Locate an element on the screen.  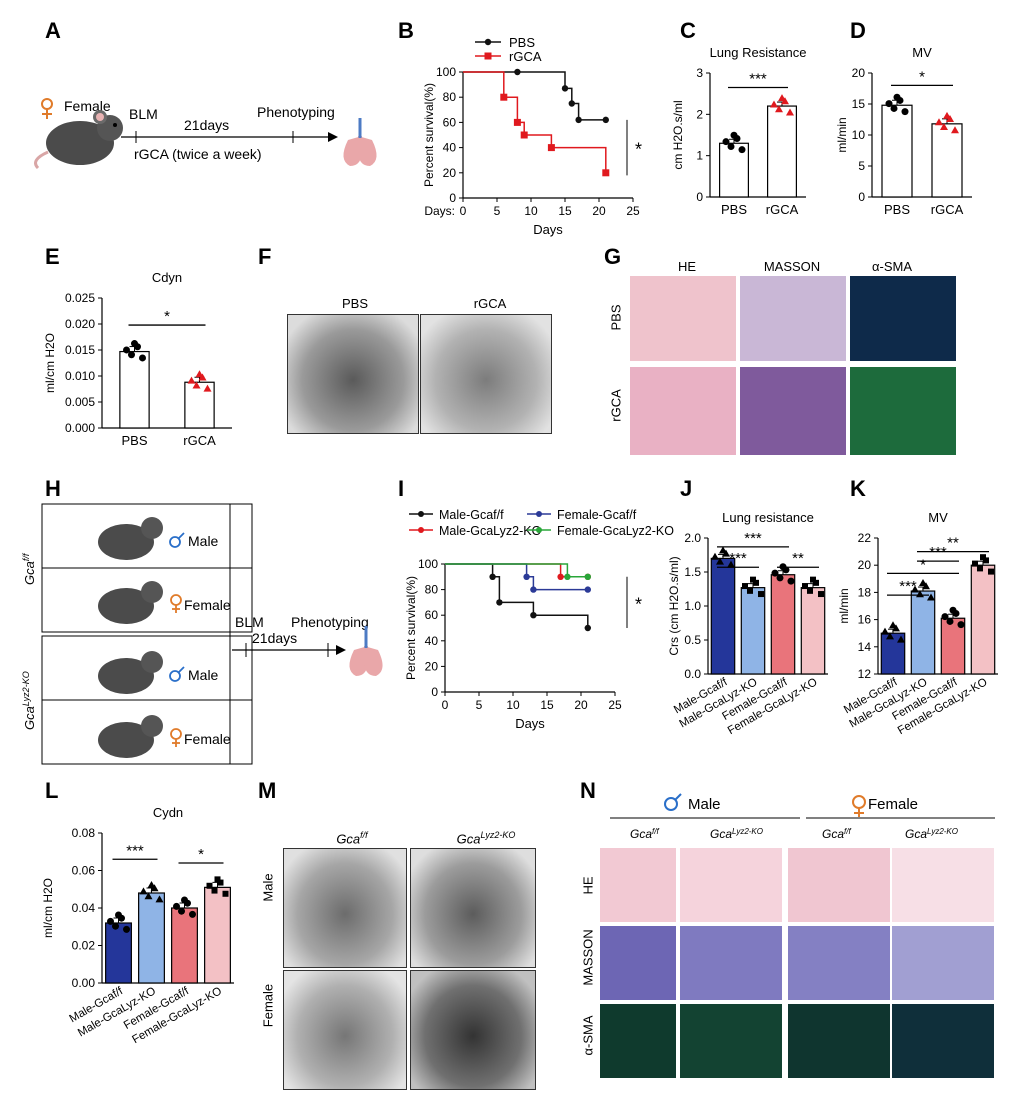
ct-scan-male-ko is located at coordinates (473, 908).